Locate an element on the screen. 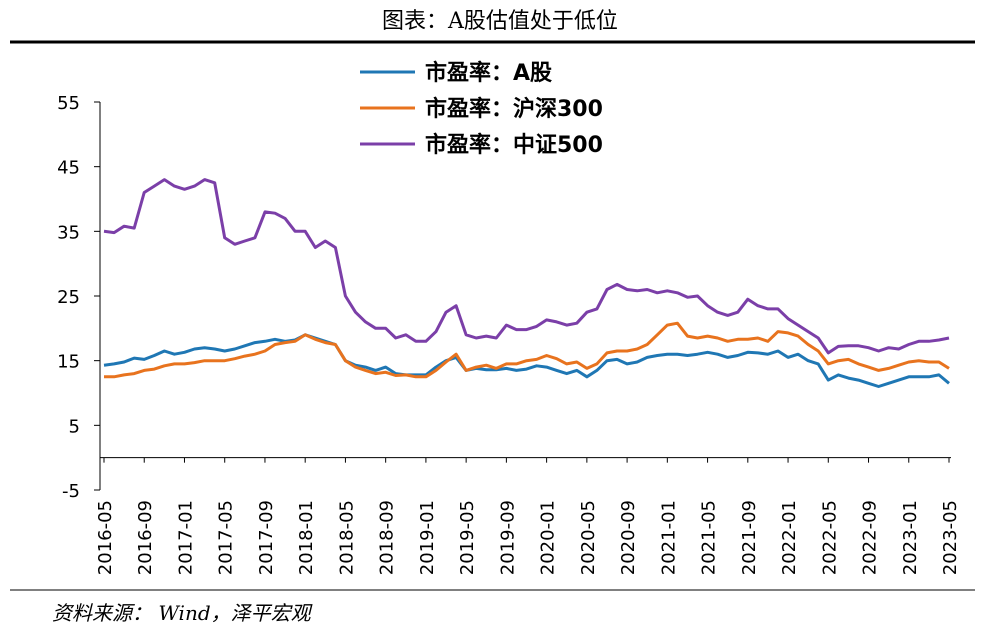 The width and height of the screenshot is (1000, 636). x-tick-label: 2022-05 is located at coordinates (829, 537).